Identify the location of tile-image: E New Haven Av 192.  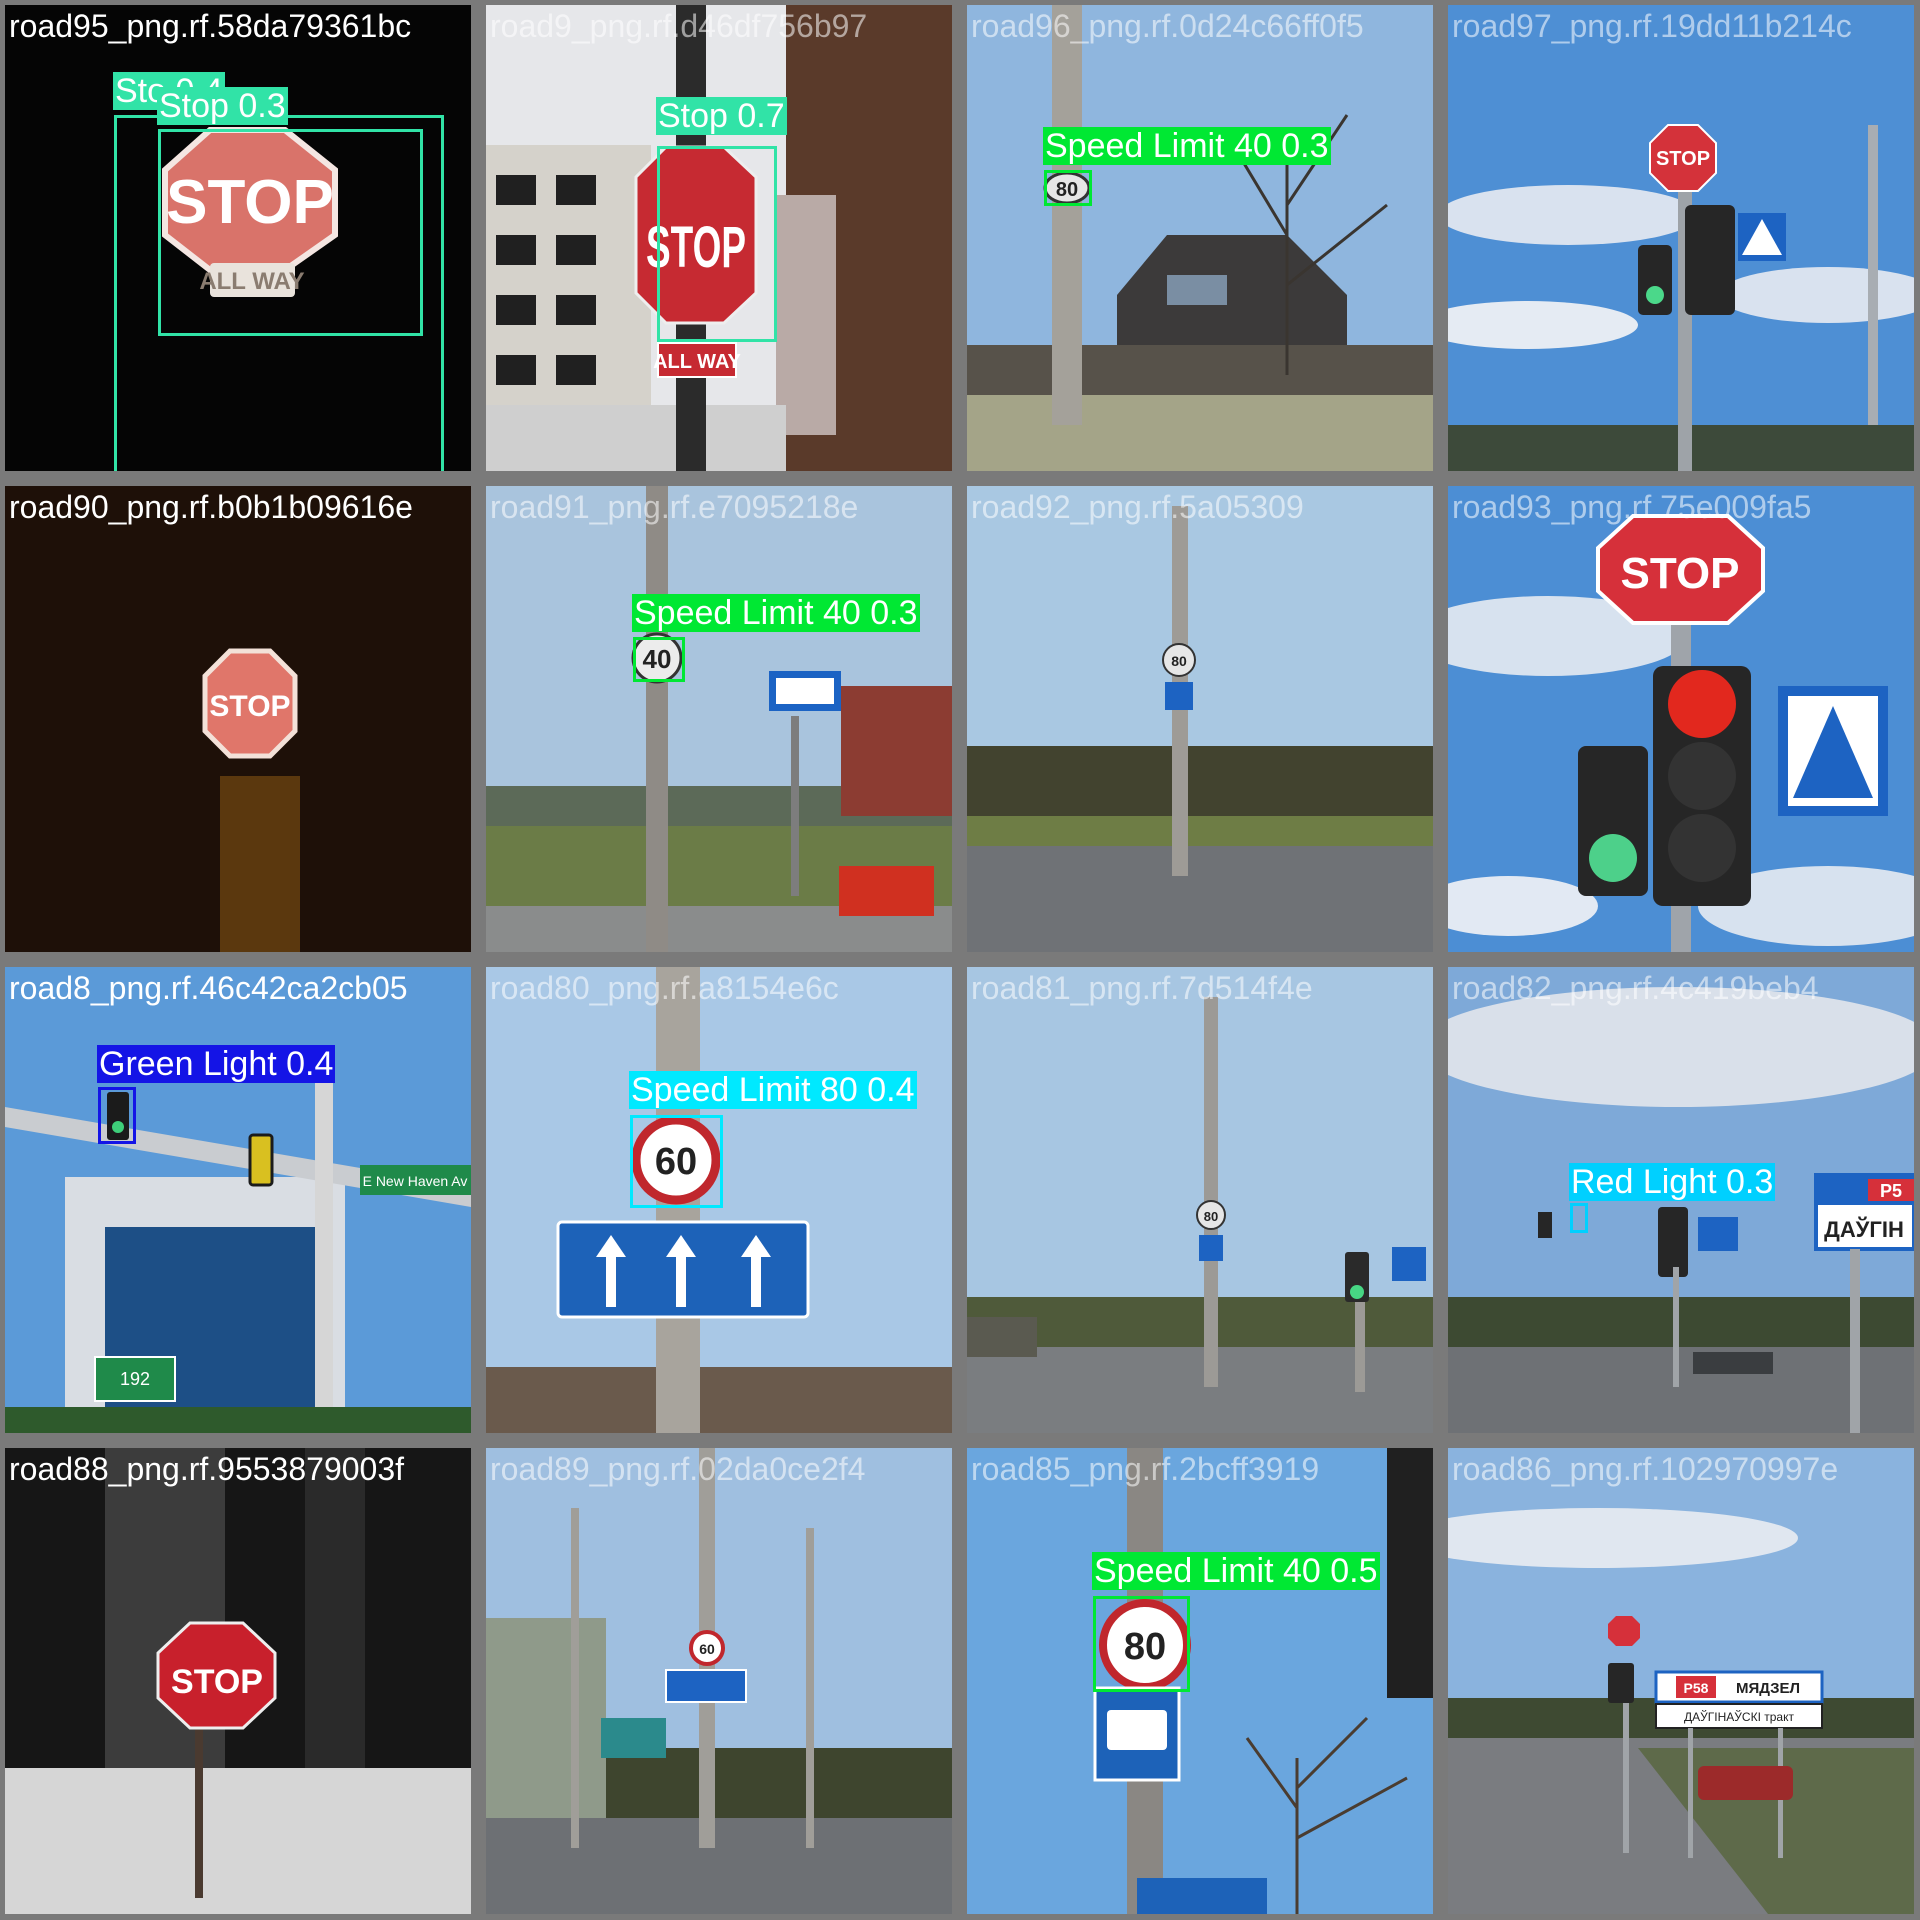
(238, 1200).